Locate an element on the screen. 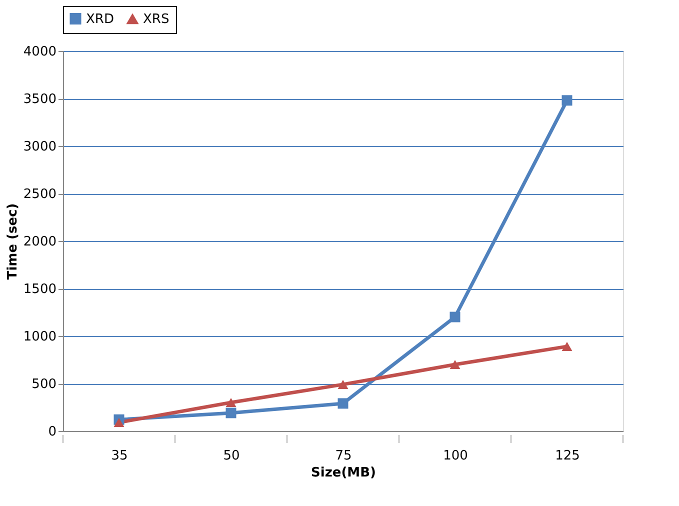 This screenshot has height=506, width=679. y-tick-label: 2500 is located at coordinates (39, 194).